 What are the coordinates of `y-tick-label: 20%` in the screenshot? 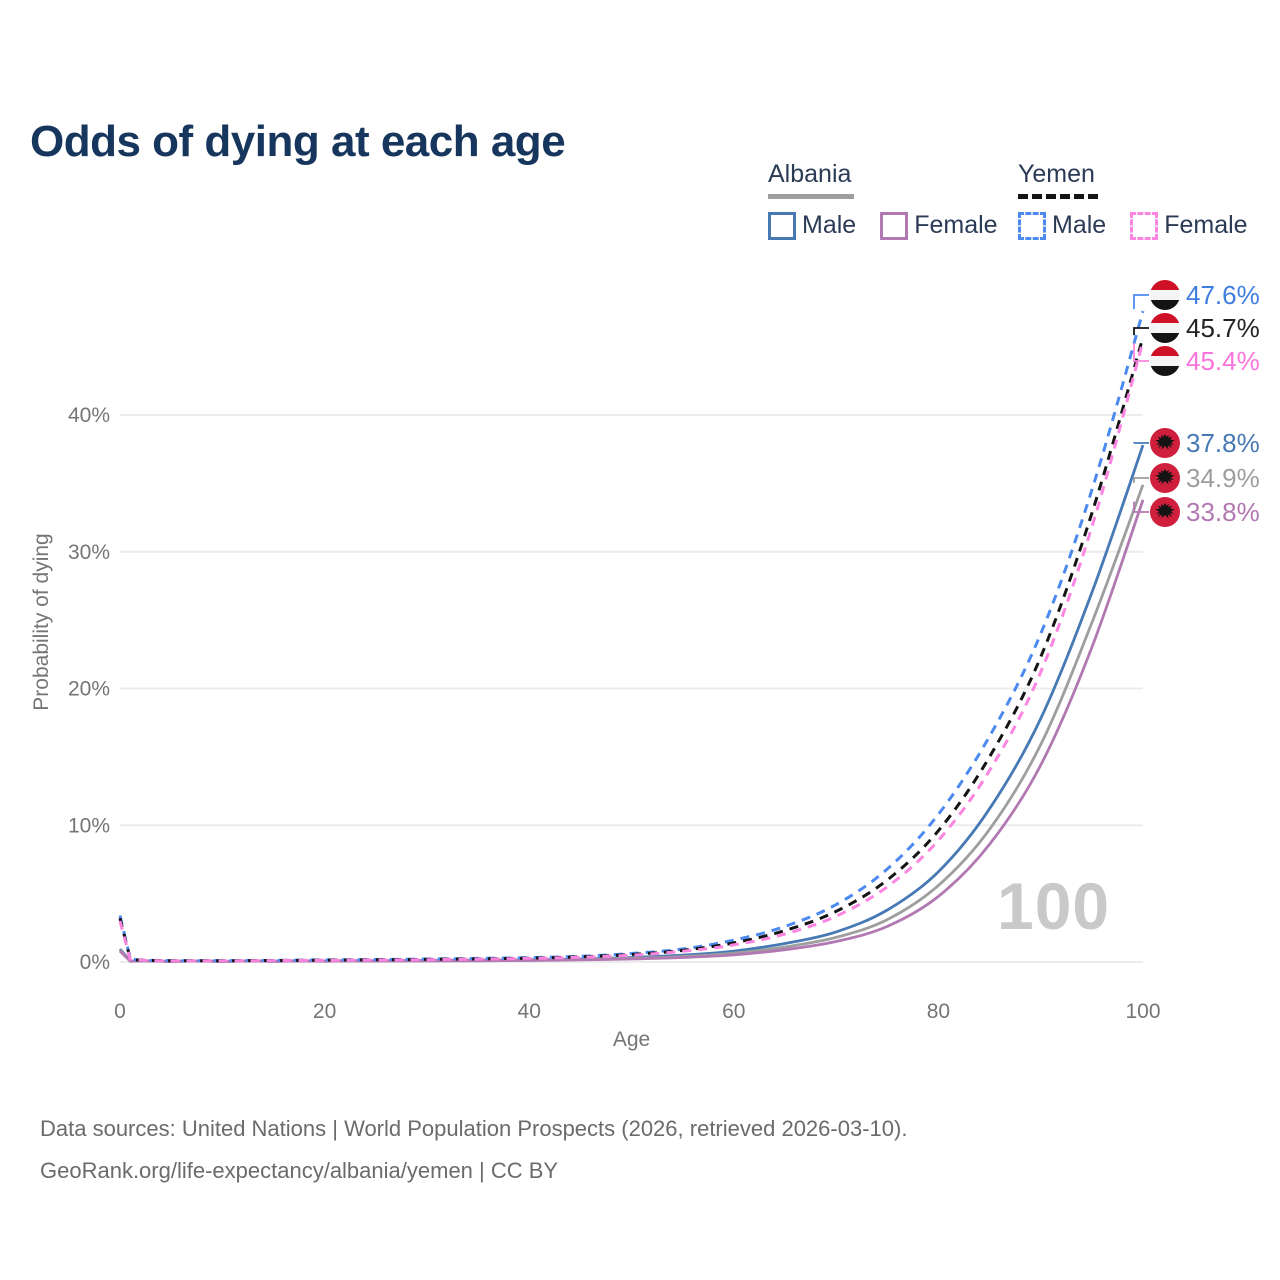 It's located at (89, 689).